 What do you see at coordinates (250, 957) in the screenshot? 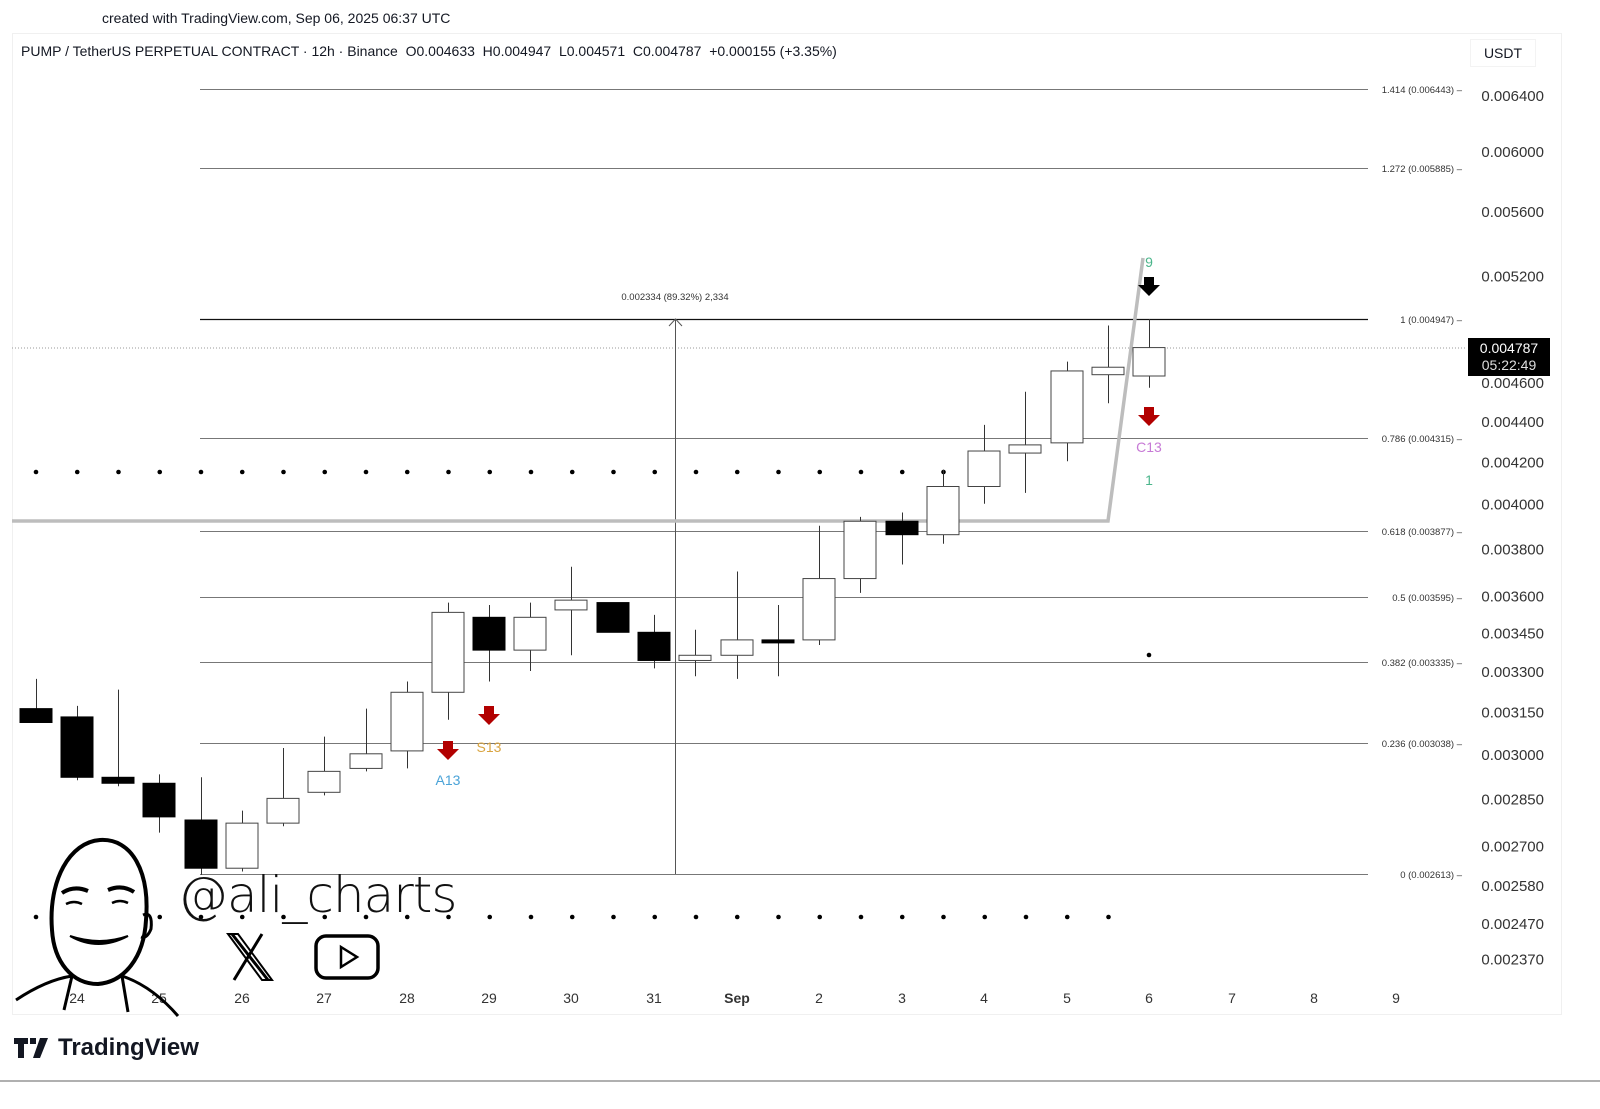
I see `x-logo-icon` at bounding box center [250, 957].